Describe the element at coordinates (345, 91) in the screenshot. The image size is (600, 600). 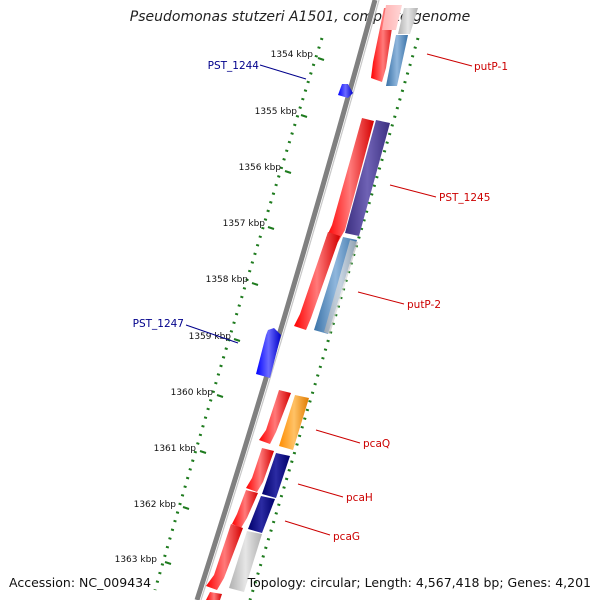
I see `PST_1244-cds-arrow` at that location.